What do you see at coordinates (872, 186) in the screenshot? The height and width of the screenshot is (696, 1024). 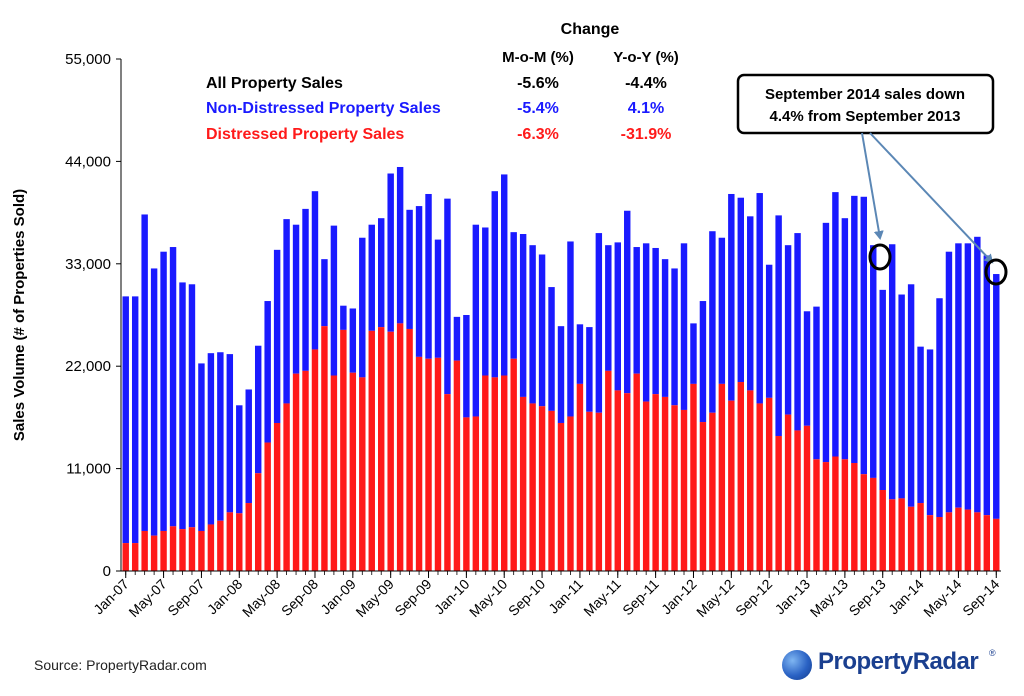 I see `annotation-arrow-sep13` at bounding box center [872, 186].